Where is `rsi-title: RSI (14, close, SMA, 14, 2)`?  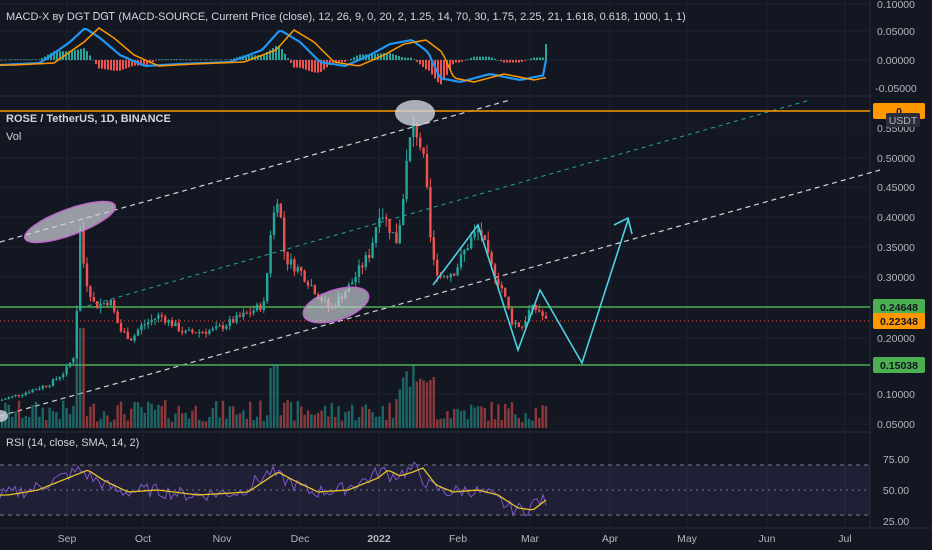
rsi-title: RSI (14, close, SMA, 14, 2) is located at coordinates (72, 443).